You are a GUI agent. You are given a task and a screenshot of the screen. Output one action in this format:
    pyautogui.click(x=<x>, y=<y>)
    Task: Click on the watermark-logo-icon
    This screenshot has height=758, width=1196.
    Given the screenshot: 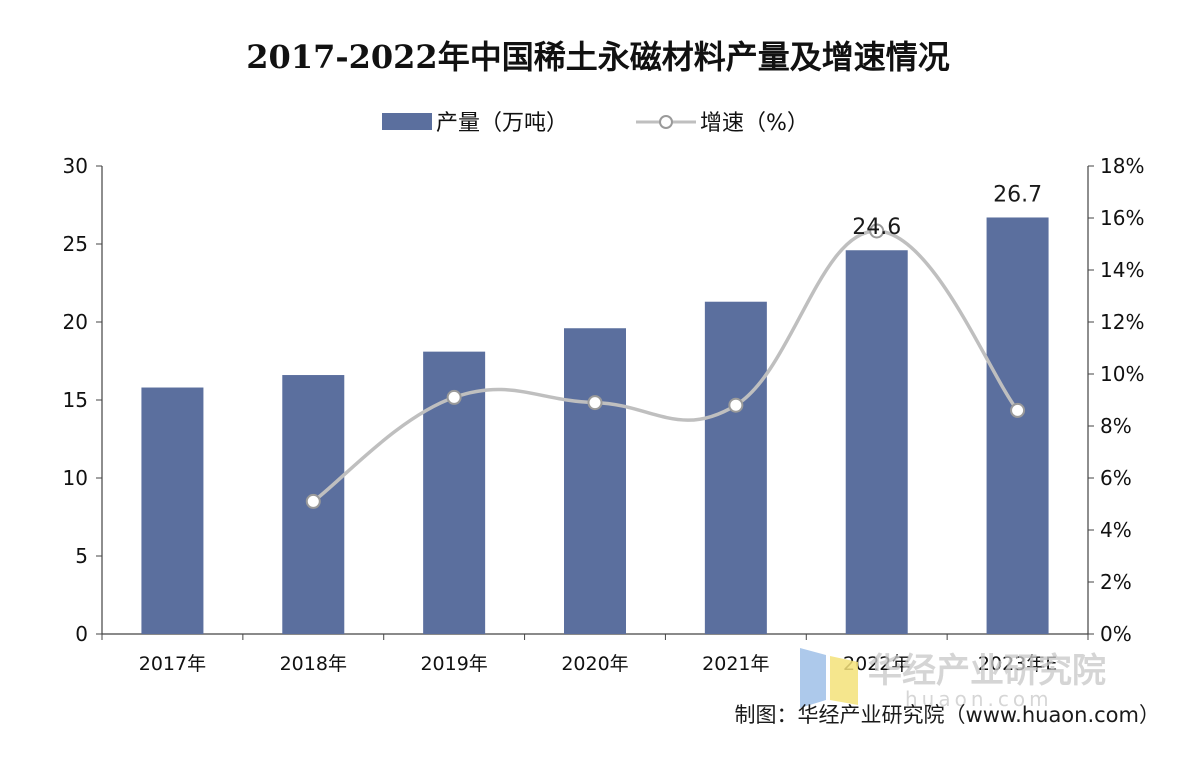 What is the action you would take?
    pyautogui.click(x=813, y=678)
    